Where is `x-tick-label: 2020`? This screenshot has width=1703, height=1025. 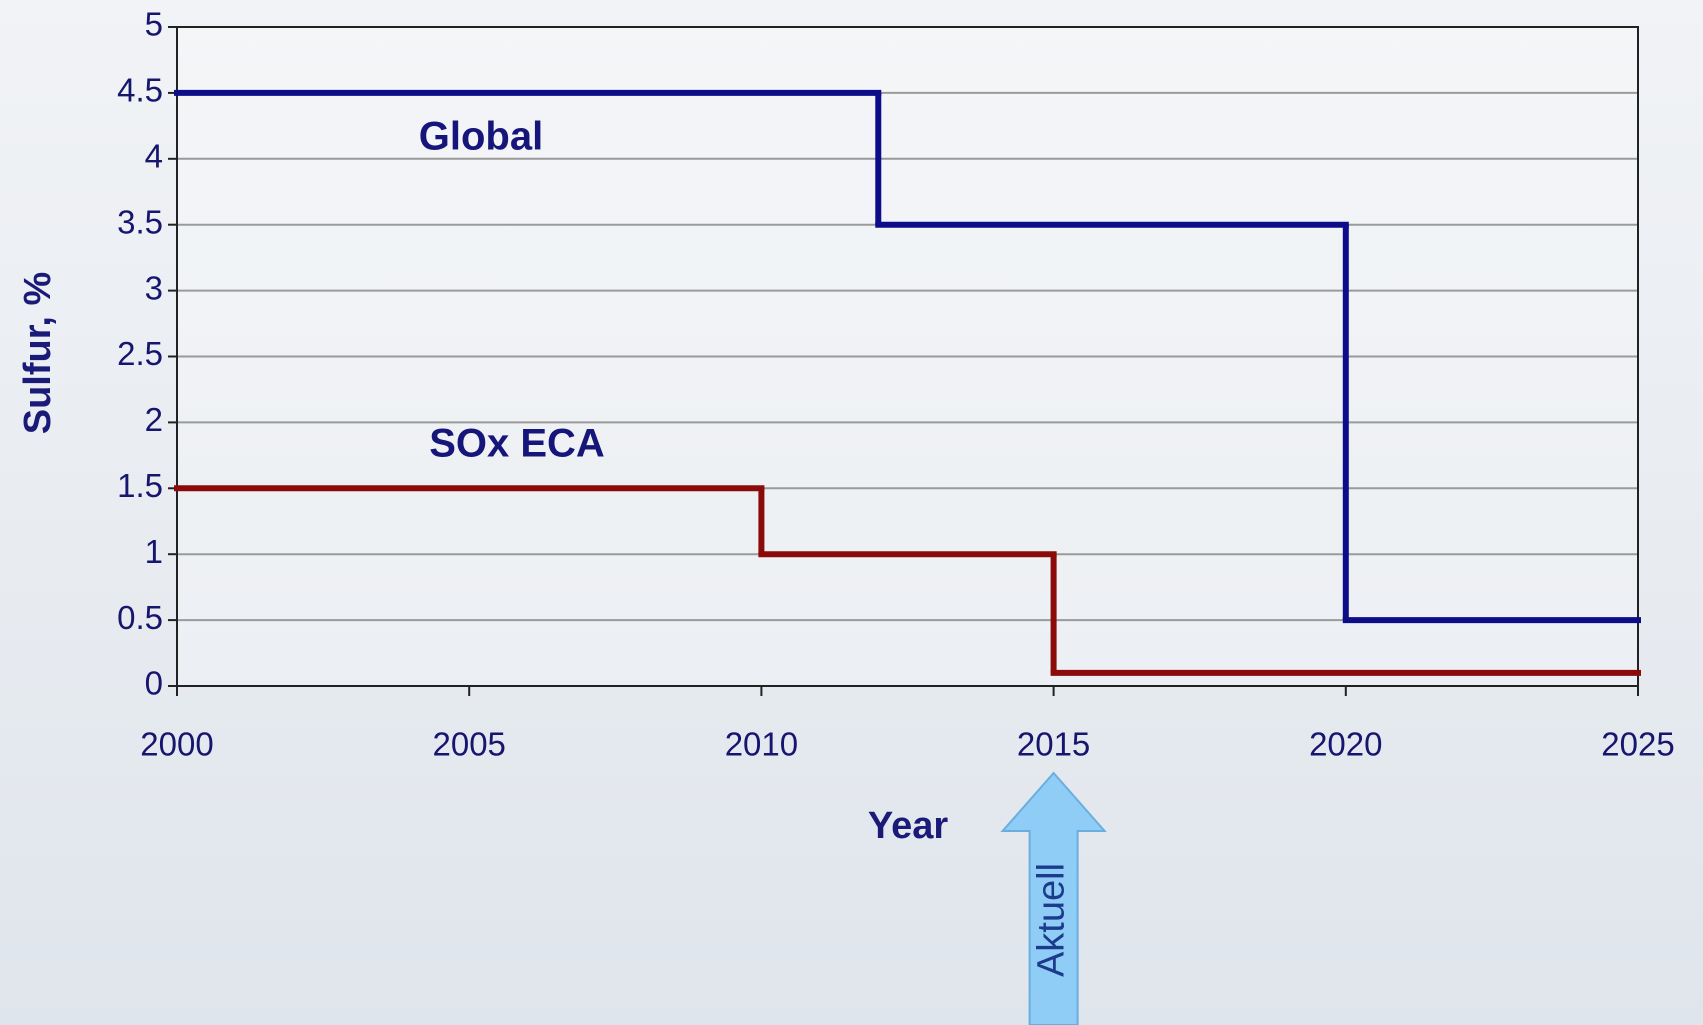
x-tick-label: 2020 is located at coordinates (1345, 744).